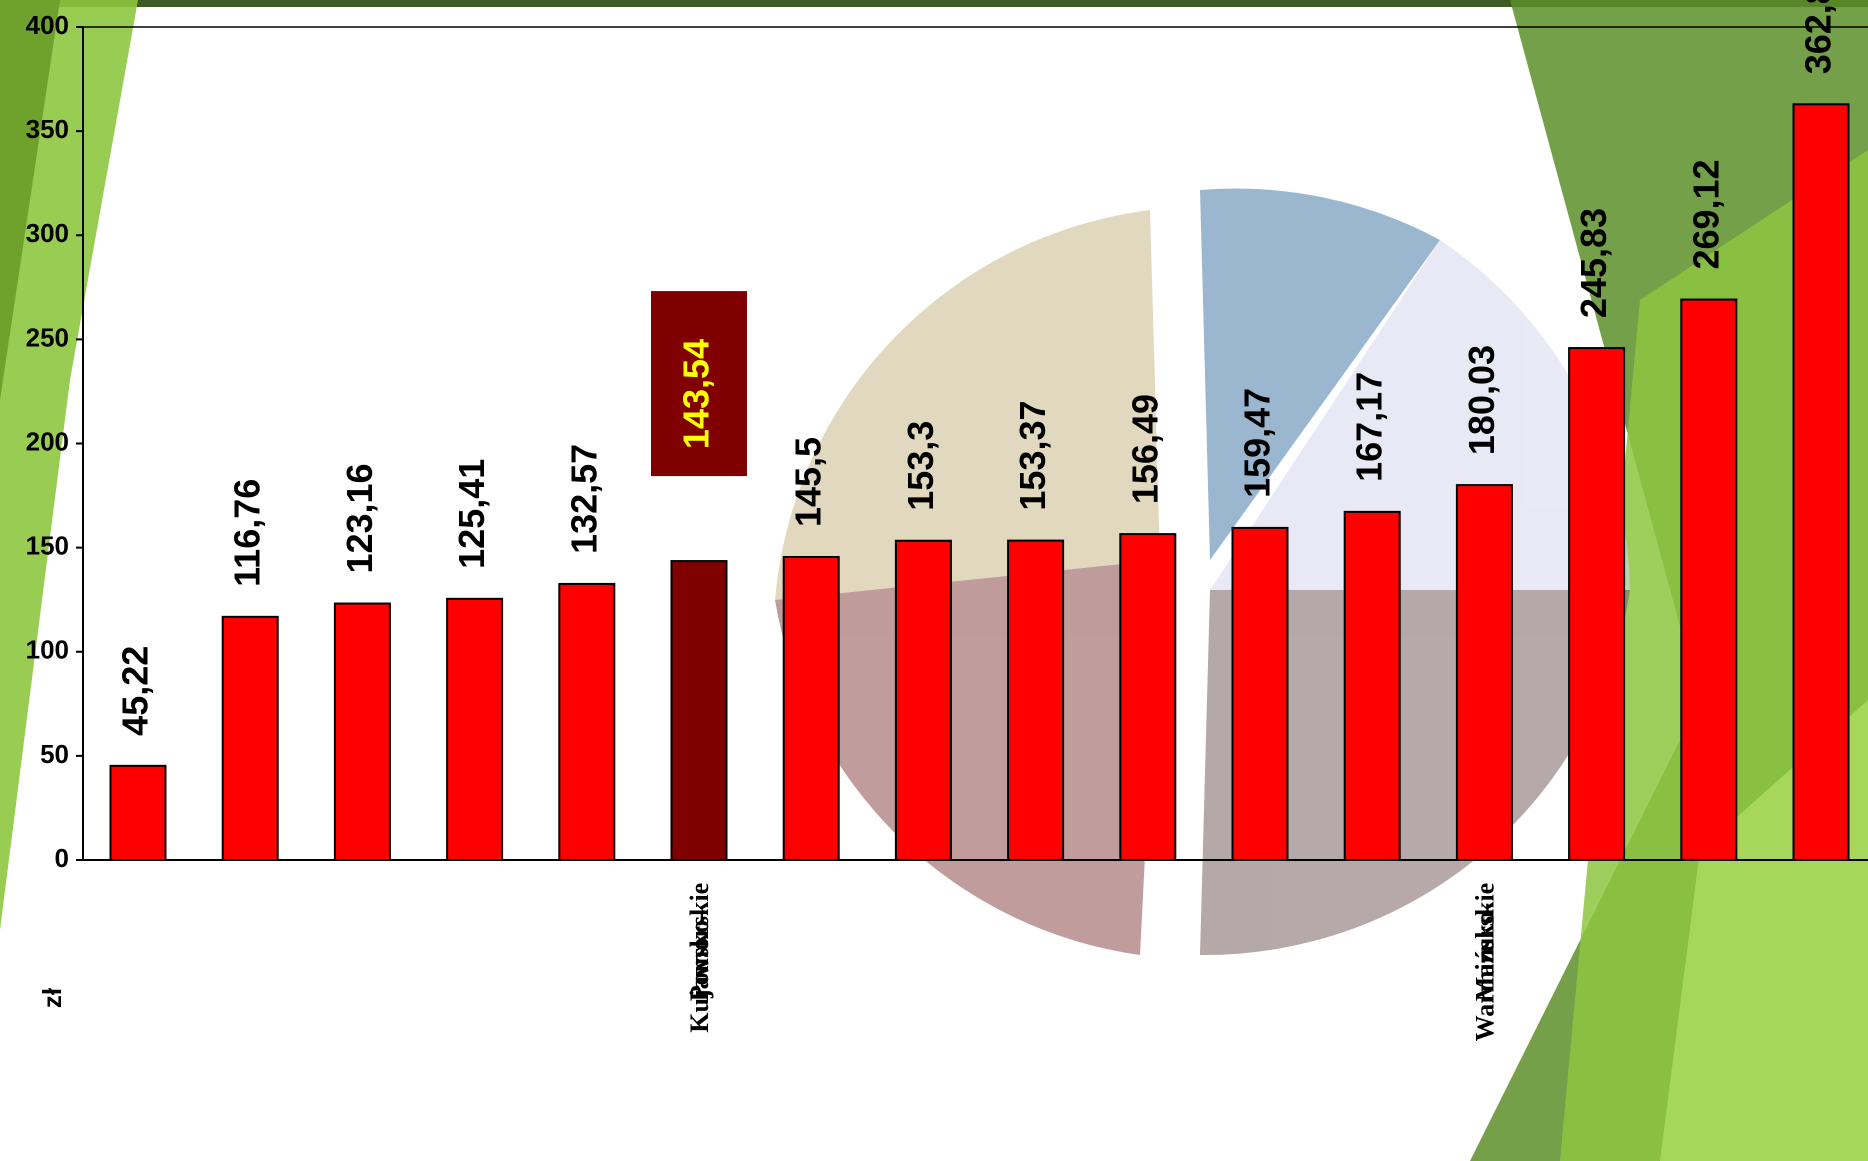 The height and width of the screenshot is (1161, 1868). What do you see at coordinates (54, 754) in the screenshot?
I see `y-tick-label: 50` at bounding box center [54, 754].